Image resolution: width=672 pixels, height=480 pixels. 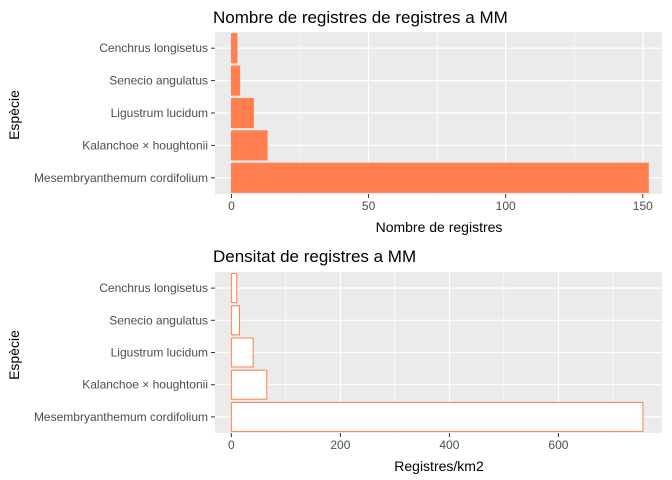 What do you see at coordinates (340, 445) in the screenshot?
I see `x-tick-label: 200` at bounding box center [340, 445].